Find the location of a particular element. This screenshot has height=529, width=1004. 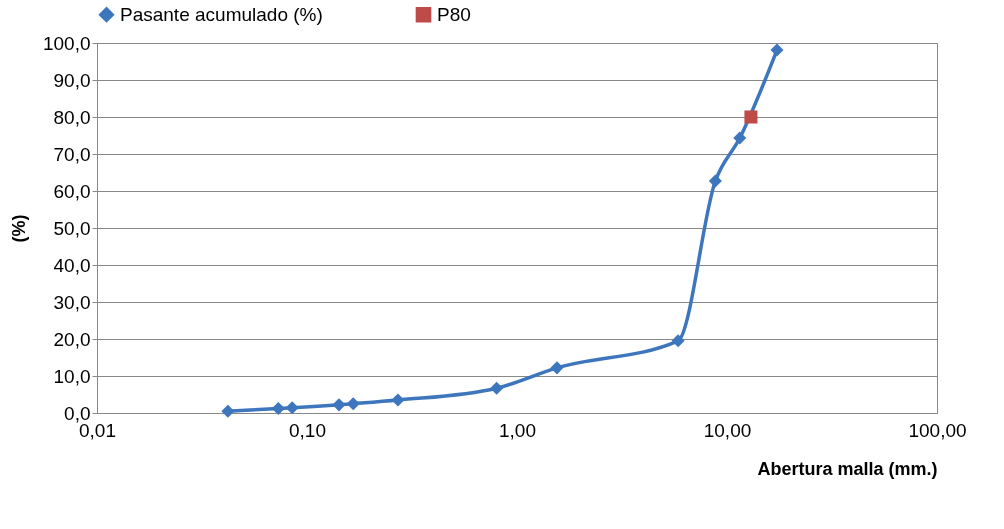

x-tick-label: 10,00 is located at coordinates (727, 430).